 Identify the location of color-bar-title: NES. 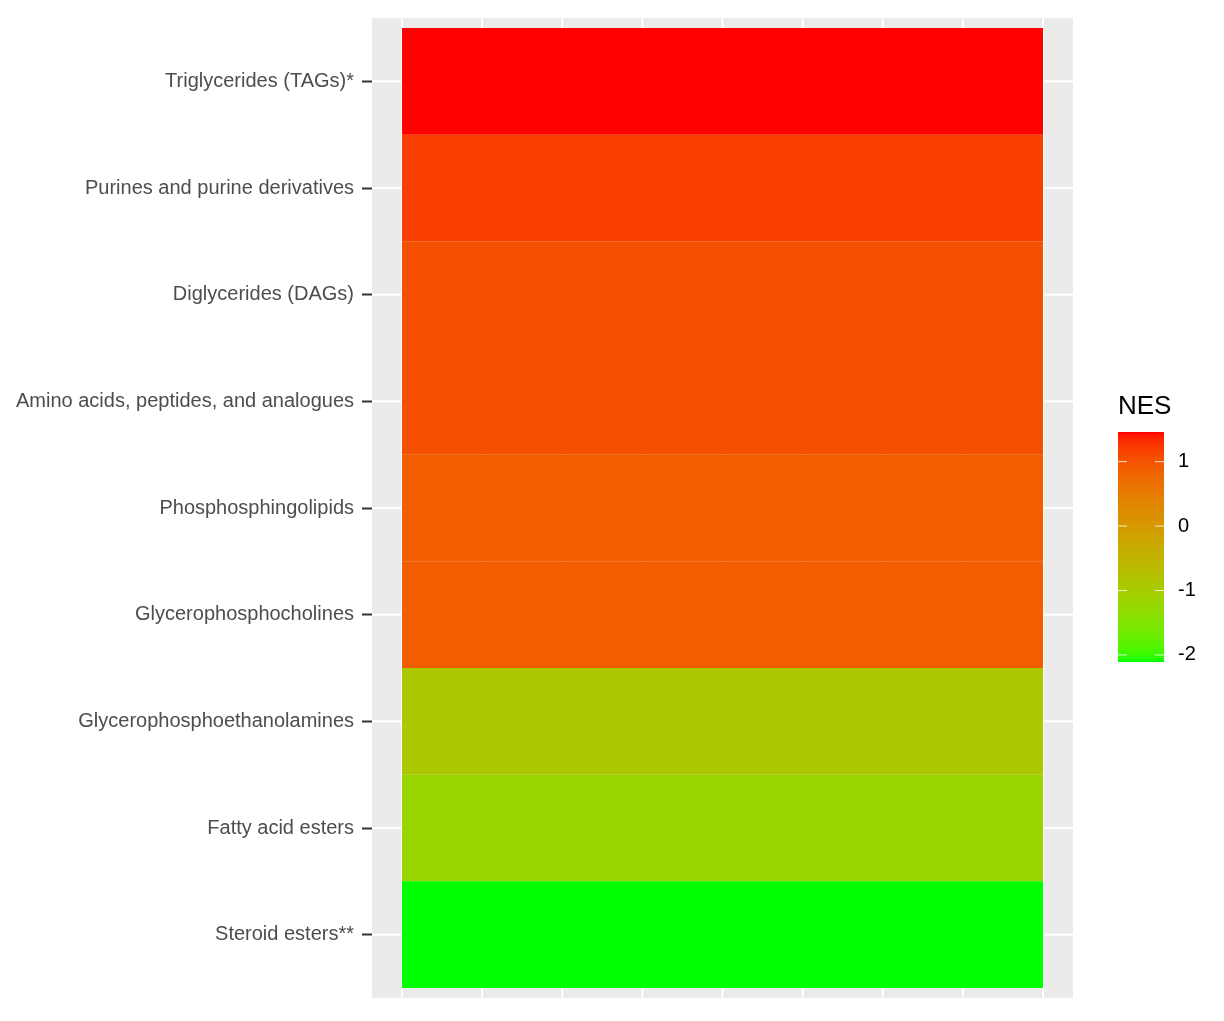
(1145, 405).